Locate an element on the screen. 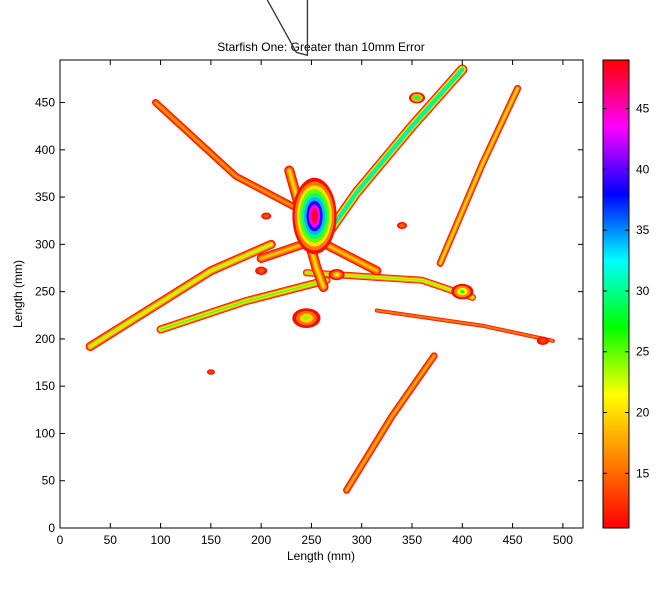 The height and width of the screenshot is (595, 658). colorbar-tick-label: 25 is located at coordinates (643, 352).